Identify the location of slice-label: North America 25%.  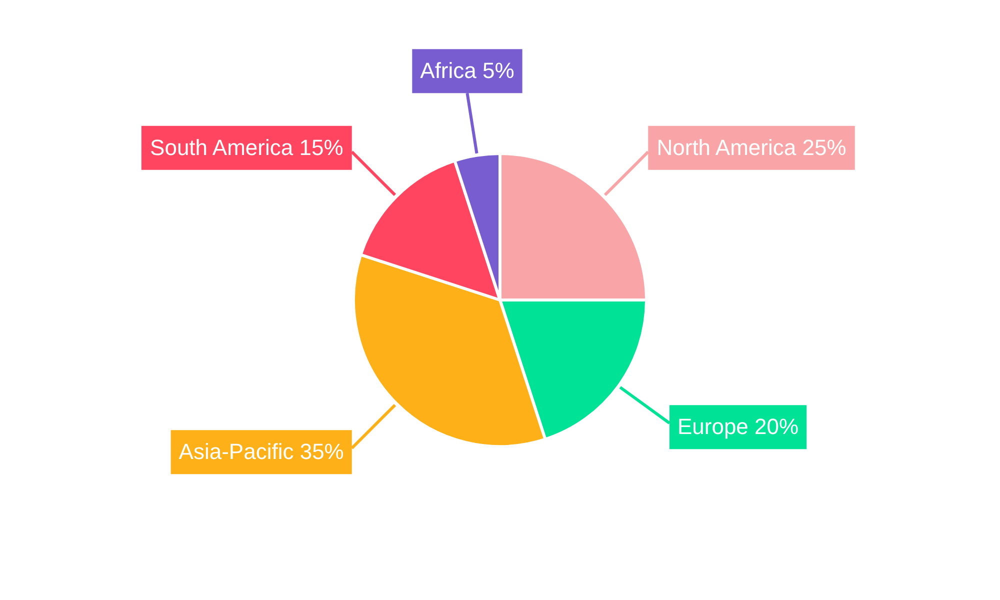
(751, 147).